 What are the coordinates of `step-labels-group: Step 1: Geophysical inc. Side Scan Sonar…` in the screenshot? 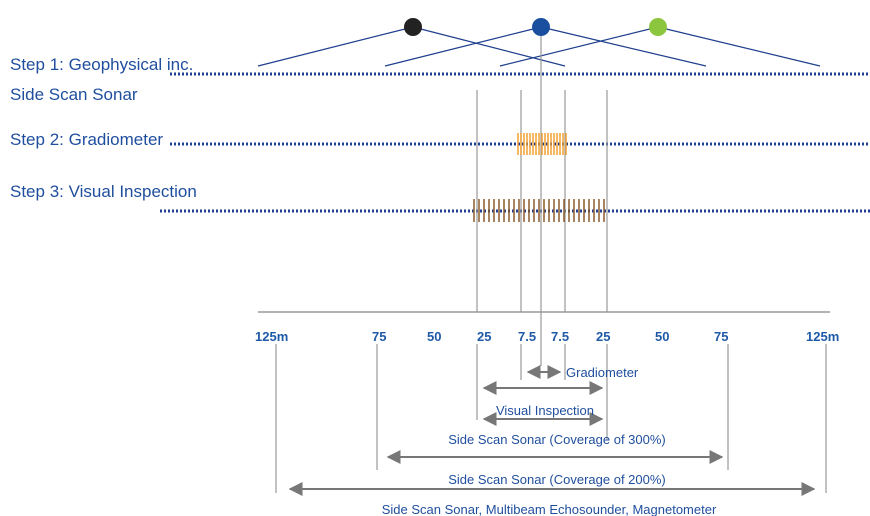 It's located at (103, 128).